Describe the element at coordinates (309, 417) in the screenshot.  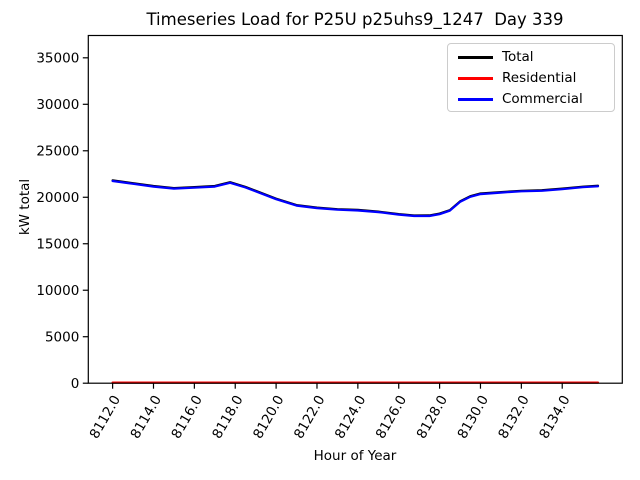
I see `x-tick-label: 8122.0` at that location.